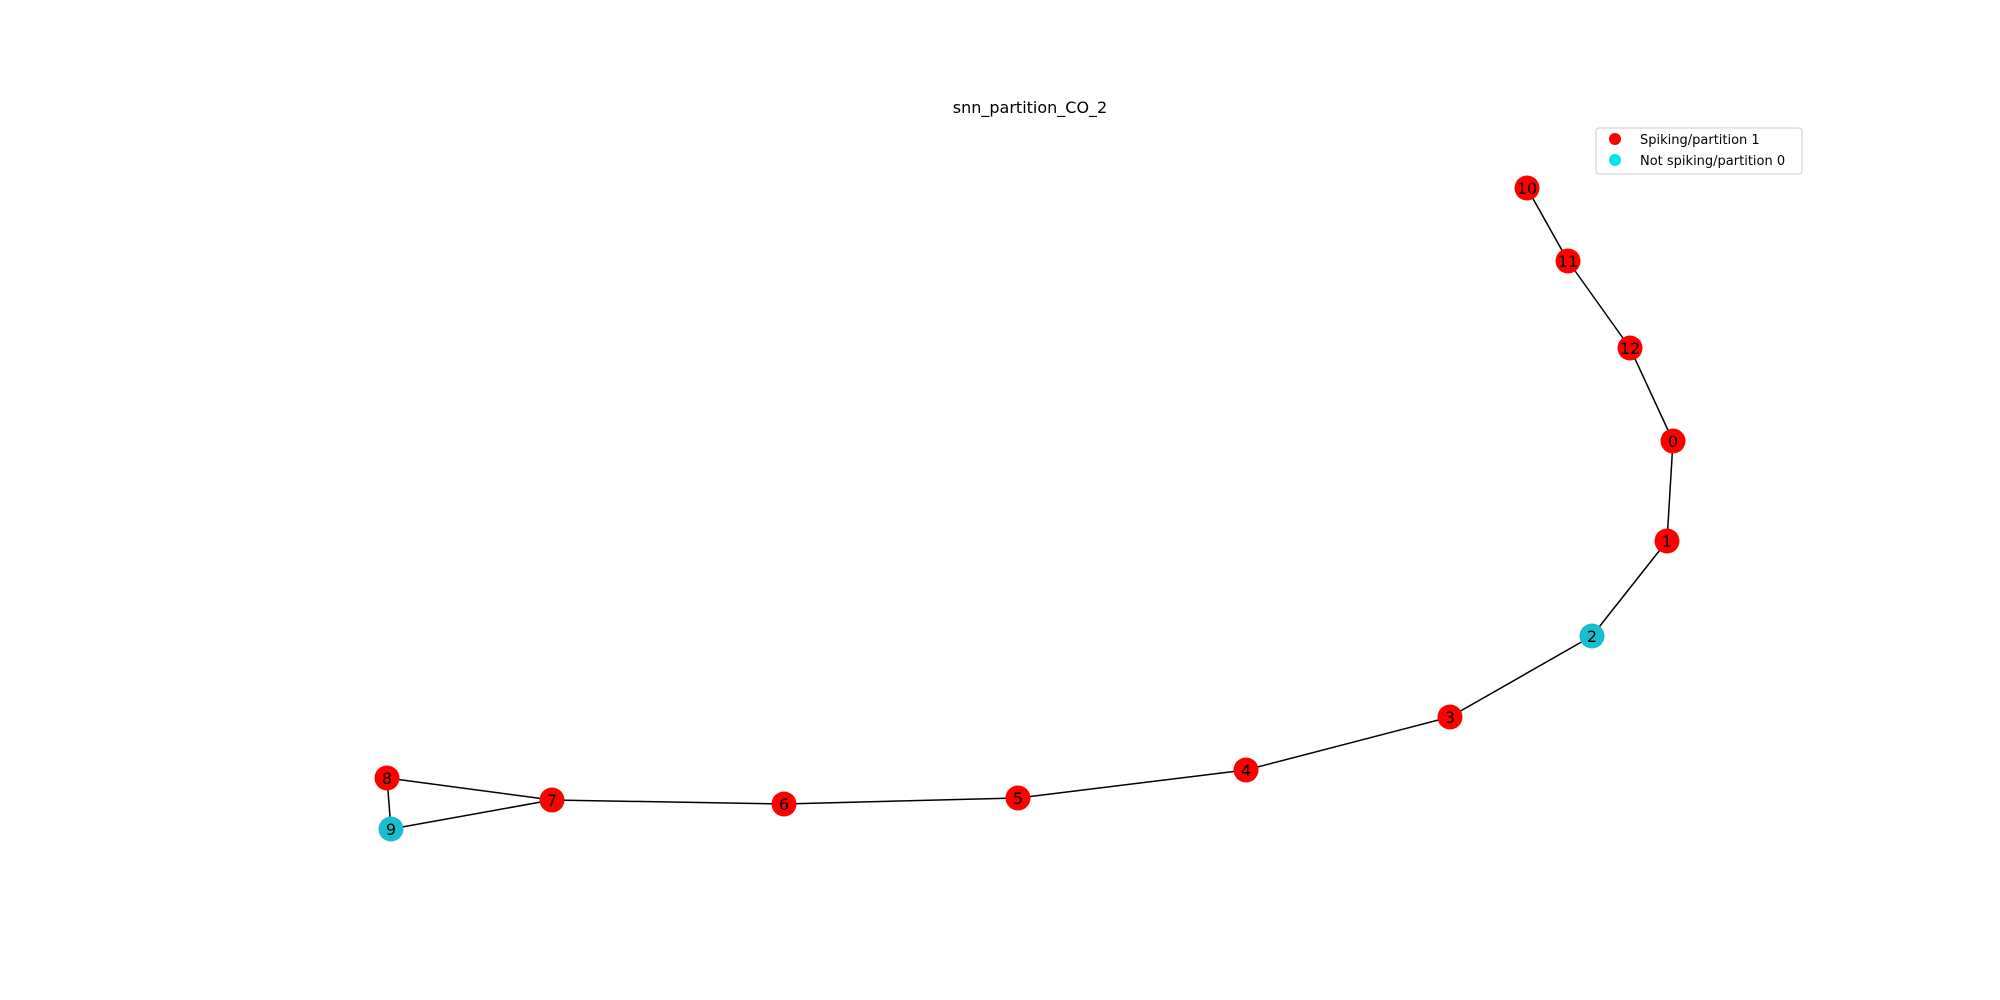 This screenshot has width=2000, height=1000. I want to click on node-label-12: 12, so click(1630, 348).